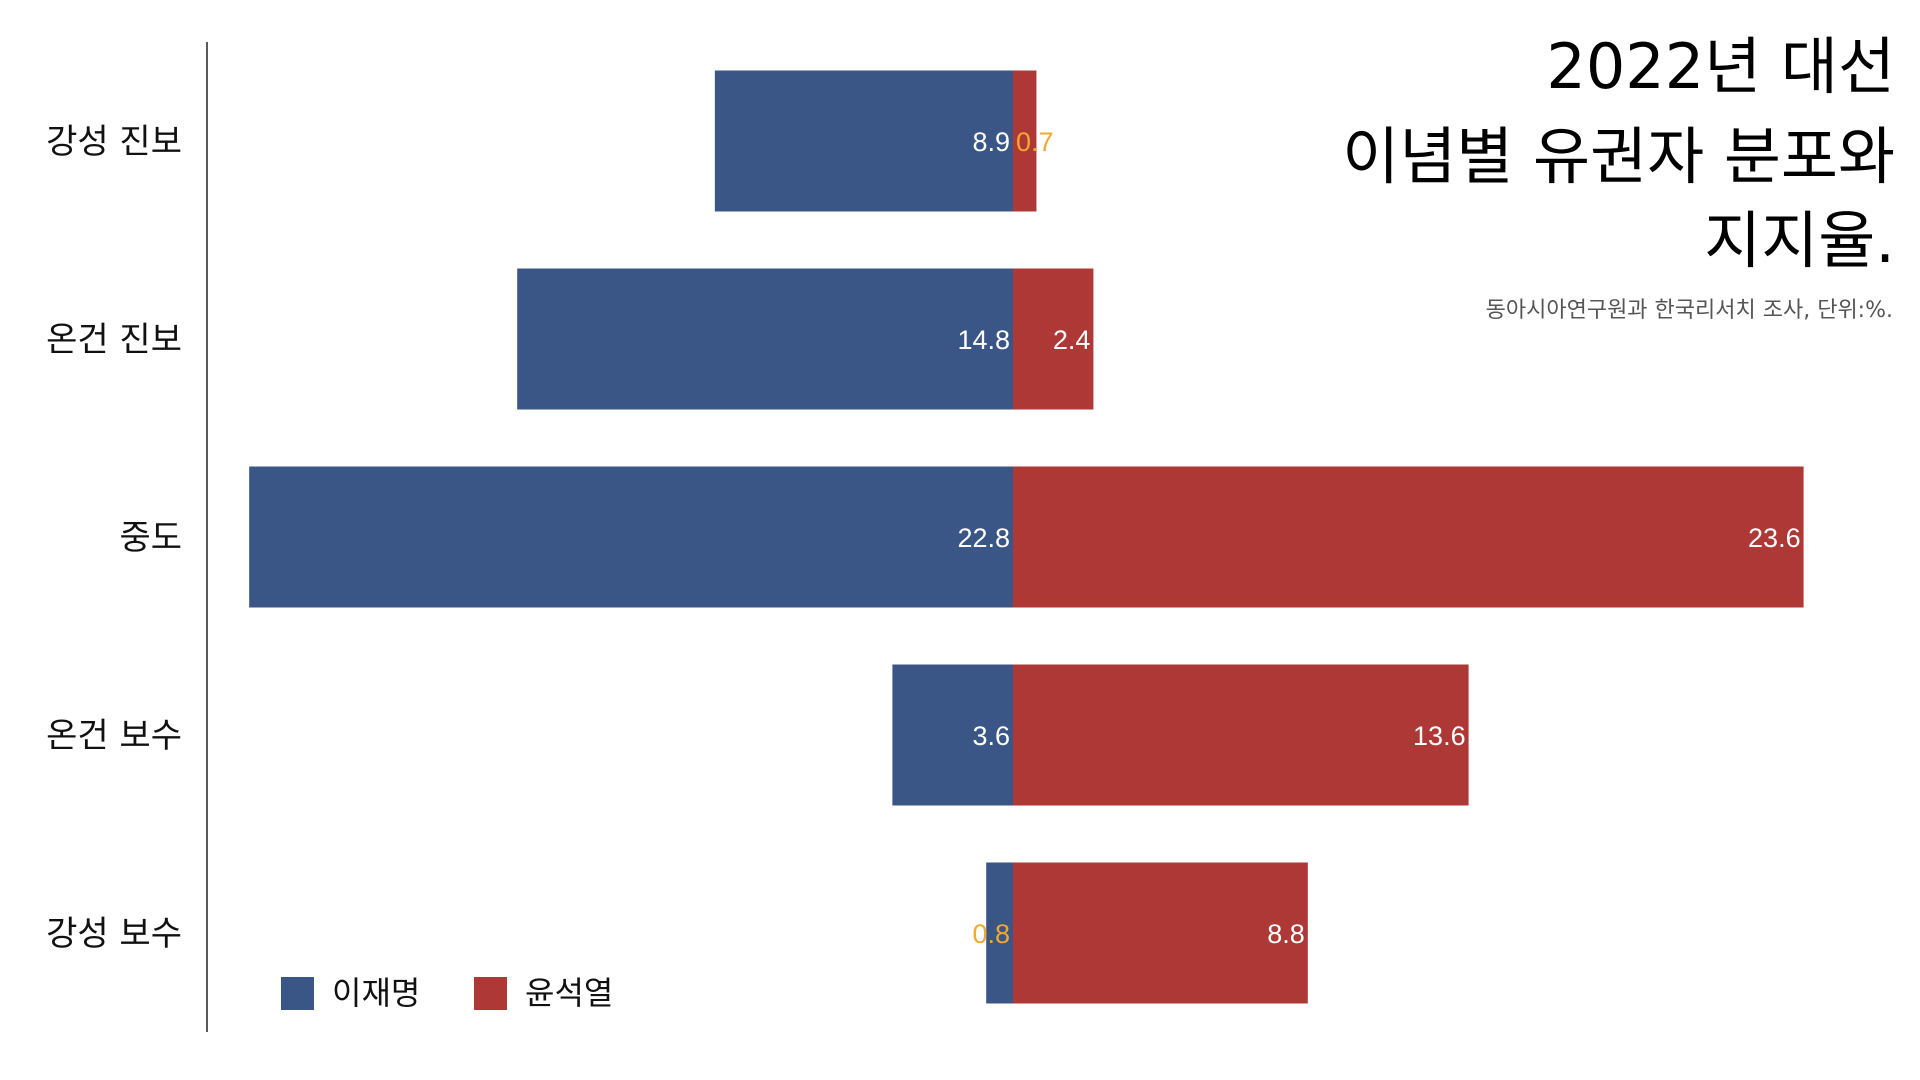 This screenshot has height=1080, width=1920. I want to click on category-label: 강성 보수, so click(114, 934).